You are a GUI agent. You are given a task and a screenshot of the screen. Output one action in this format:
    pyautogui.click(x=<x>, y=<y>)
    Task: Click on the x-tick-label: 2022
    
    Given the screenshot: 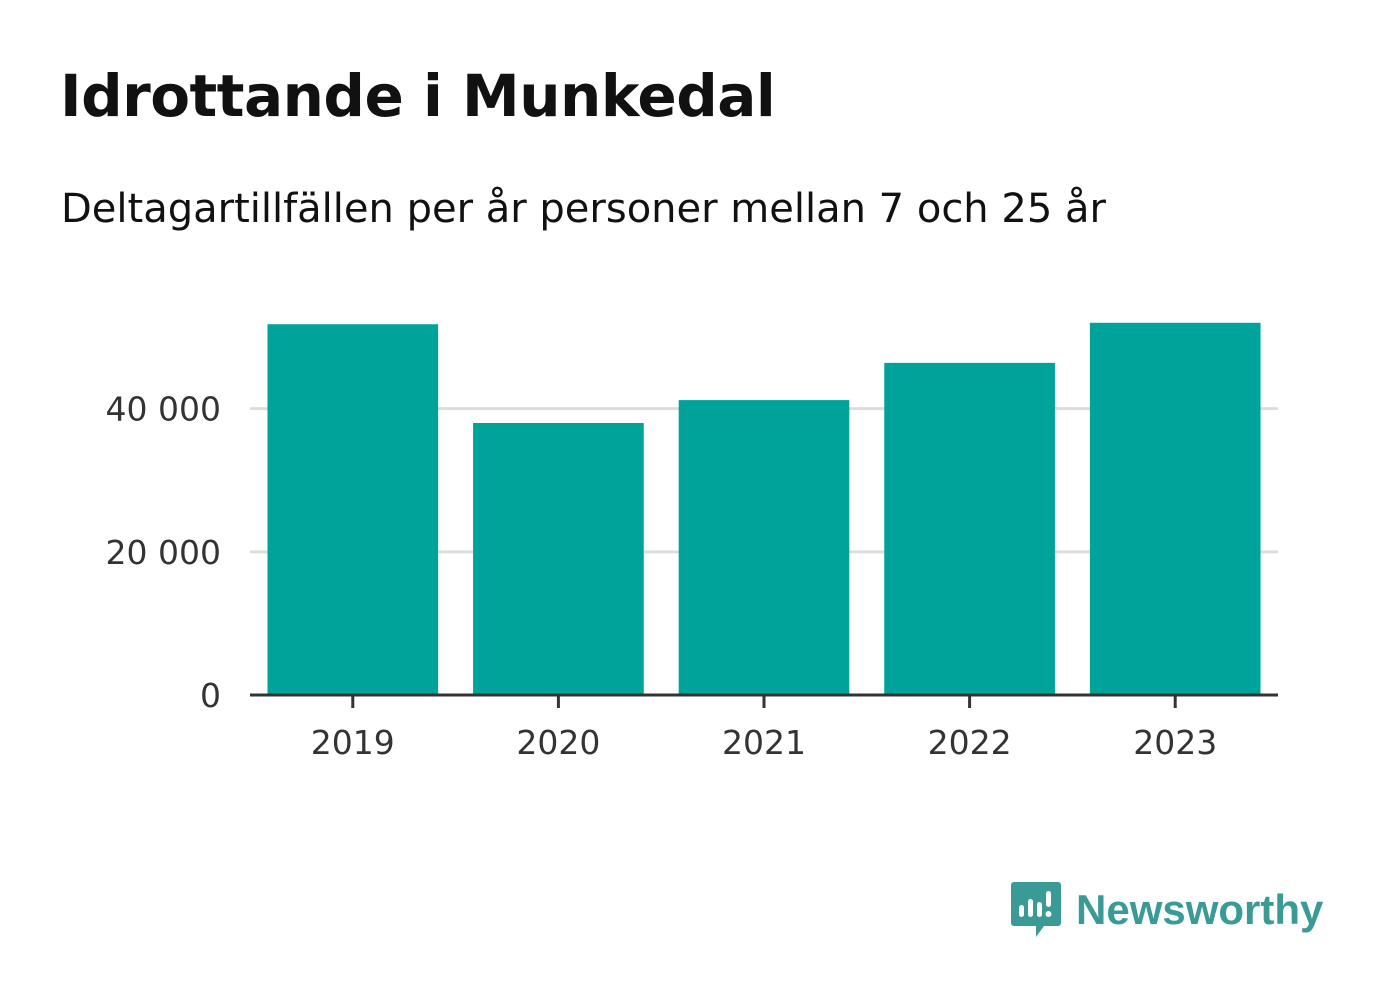 What is the action you would take?
    pyautogui.click(x=970, y=742)
    